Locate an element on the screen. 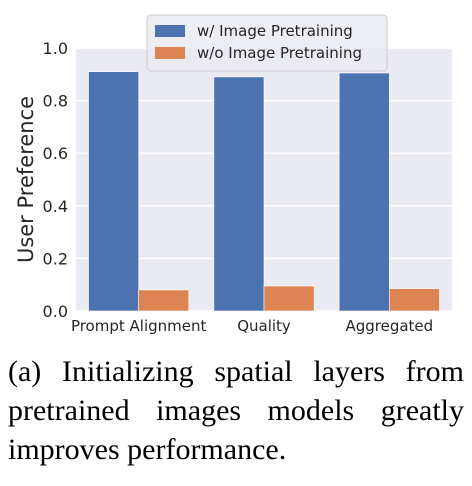 The width and height of the screenshot is (472, 486). bar-w-image-pretraining-aggregated is located at coordinates (364, 192).